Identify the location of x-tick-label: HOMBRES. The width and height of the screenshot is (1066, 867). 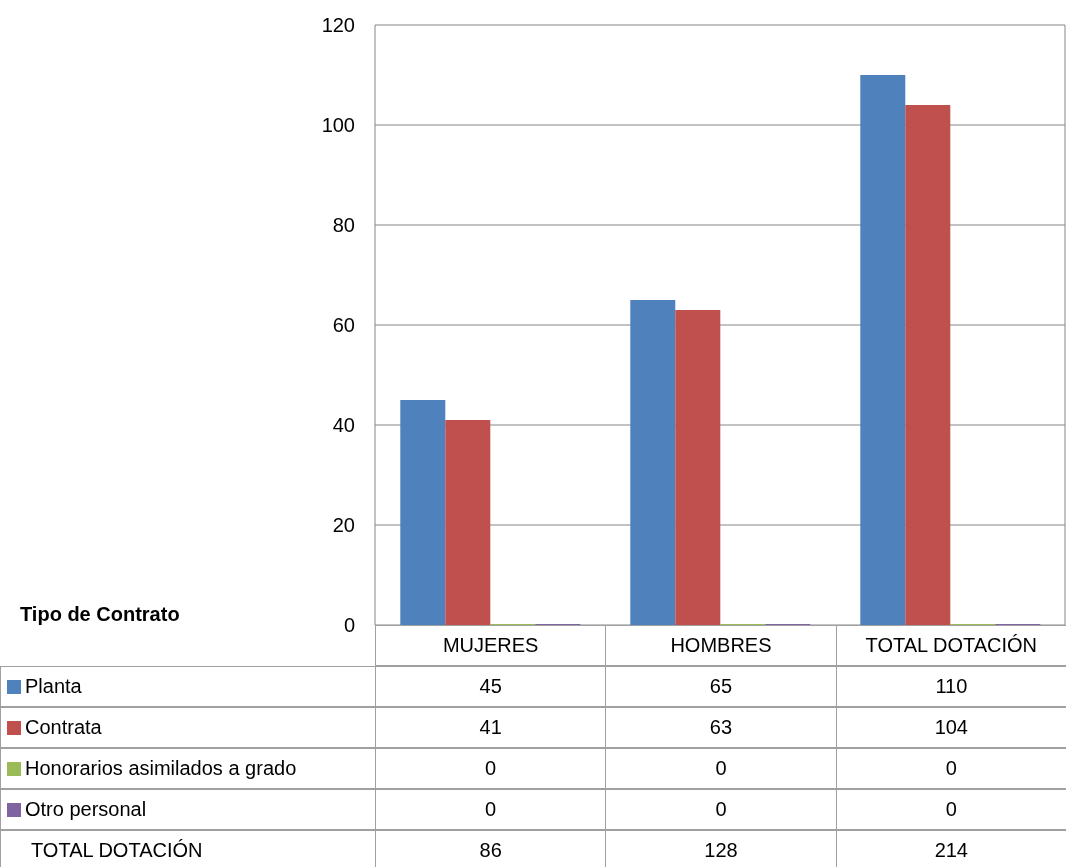
(721, 645).